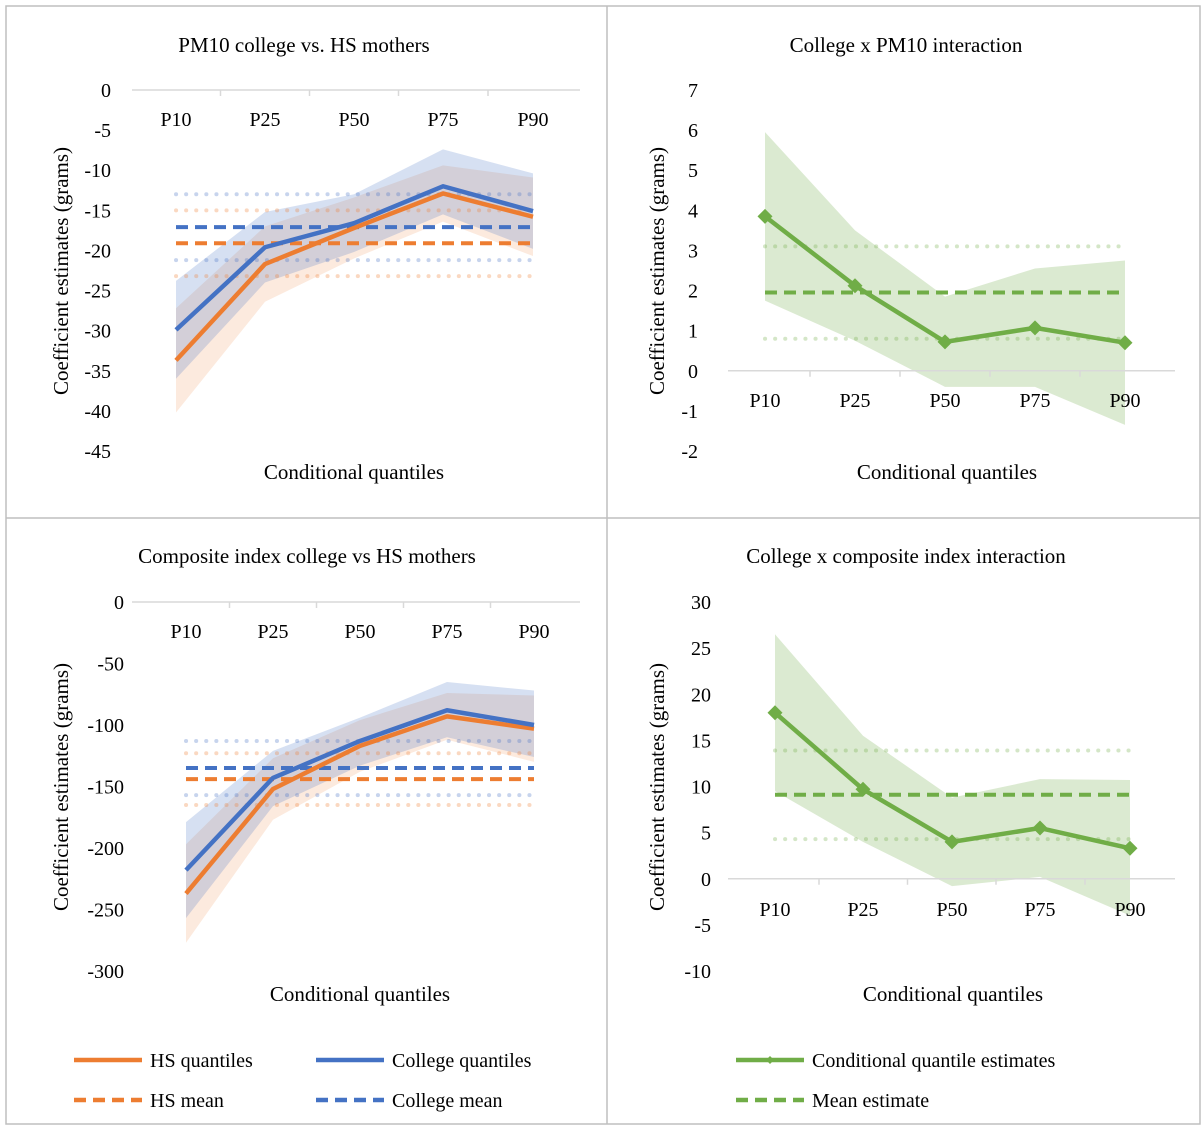 The width and height of the screenshot is (1201, 1126). What do you see at coordinates (97, 372) in the screenshot?
I see `y-tick-label: -35` at bounding box center [97, 372].